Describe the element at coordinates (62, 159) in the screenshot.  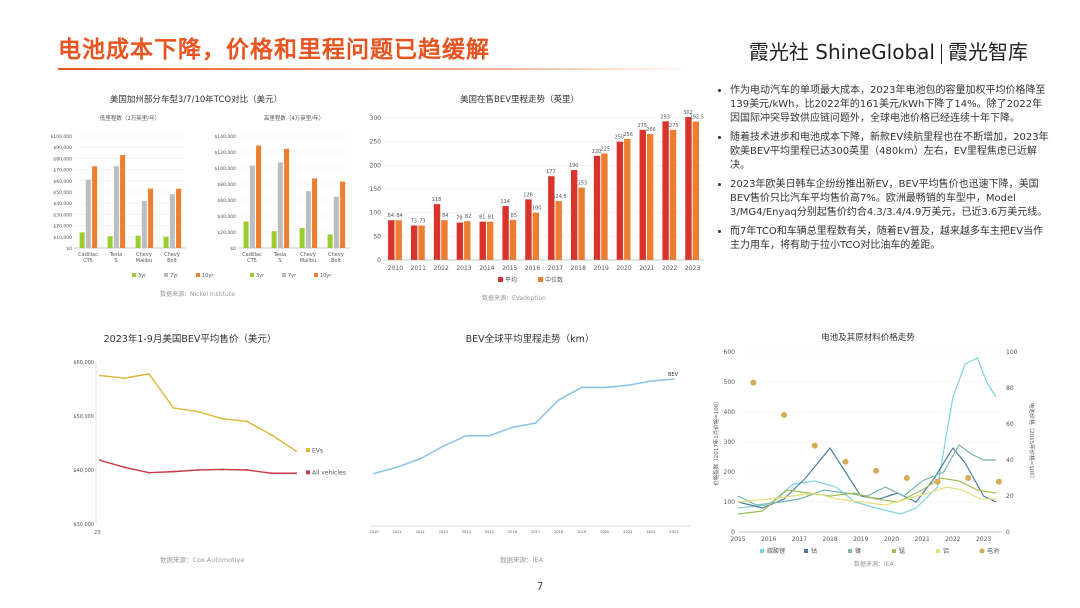
I see `y-tick-label: $80,000` at that location.